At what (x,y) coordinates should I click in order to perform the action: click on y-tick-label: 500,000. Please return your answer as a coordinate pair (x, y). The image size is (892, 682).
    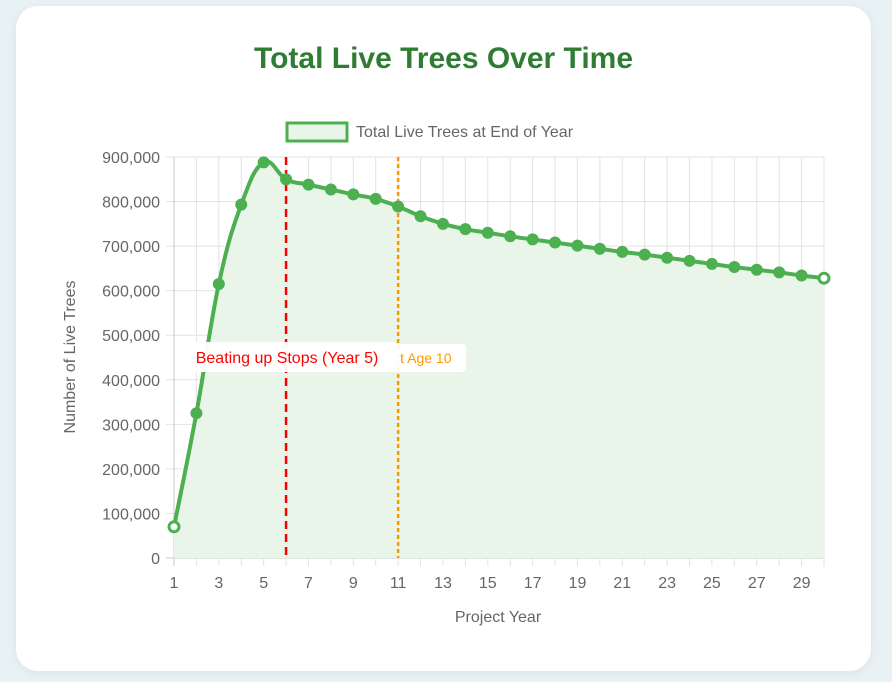
    Looking at the image, I should click on (131, 336).